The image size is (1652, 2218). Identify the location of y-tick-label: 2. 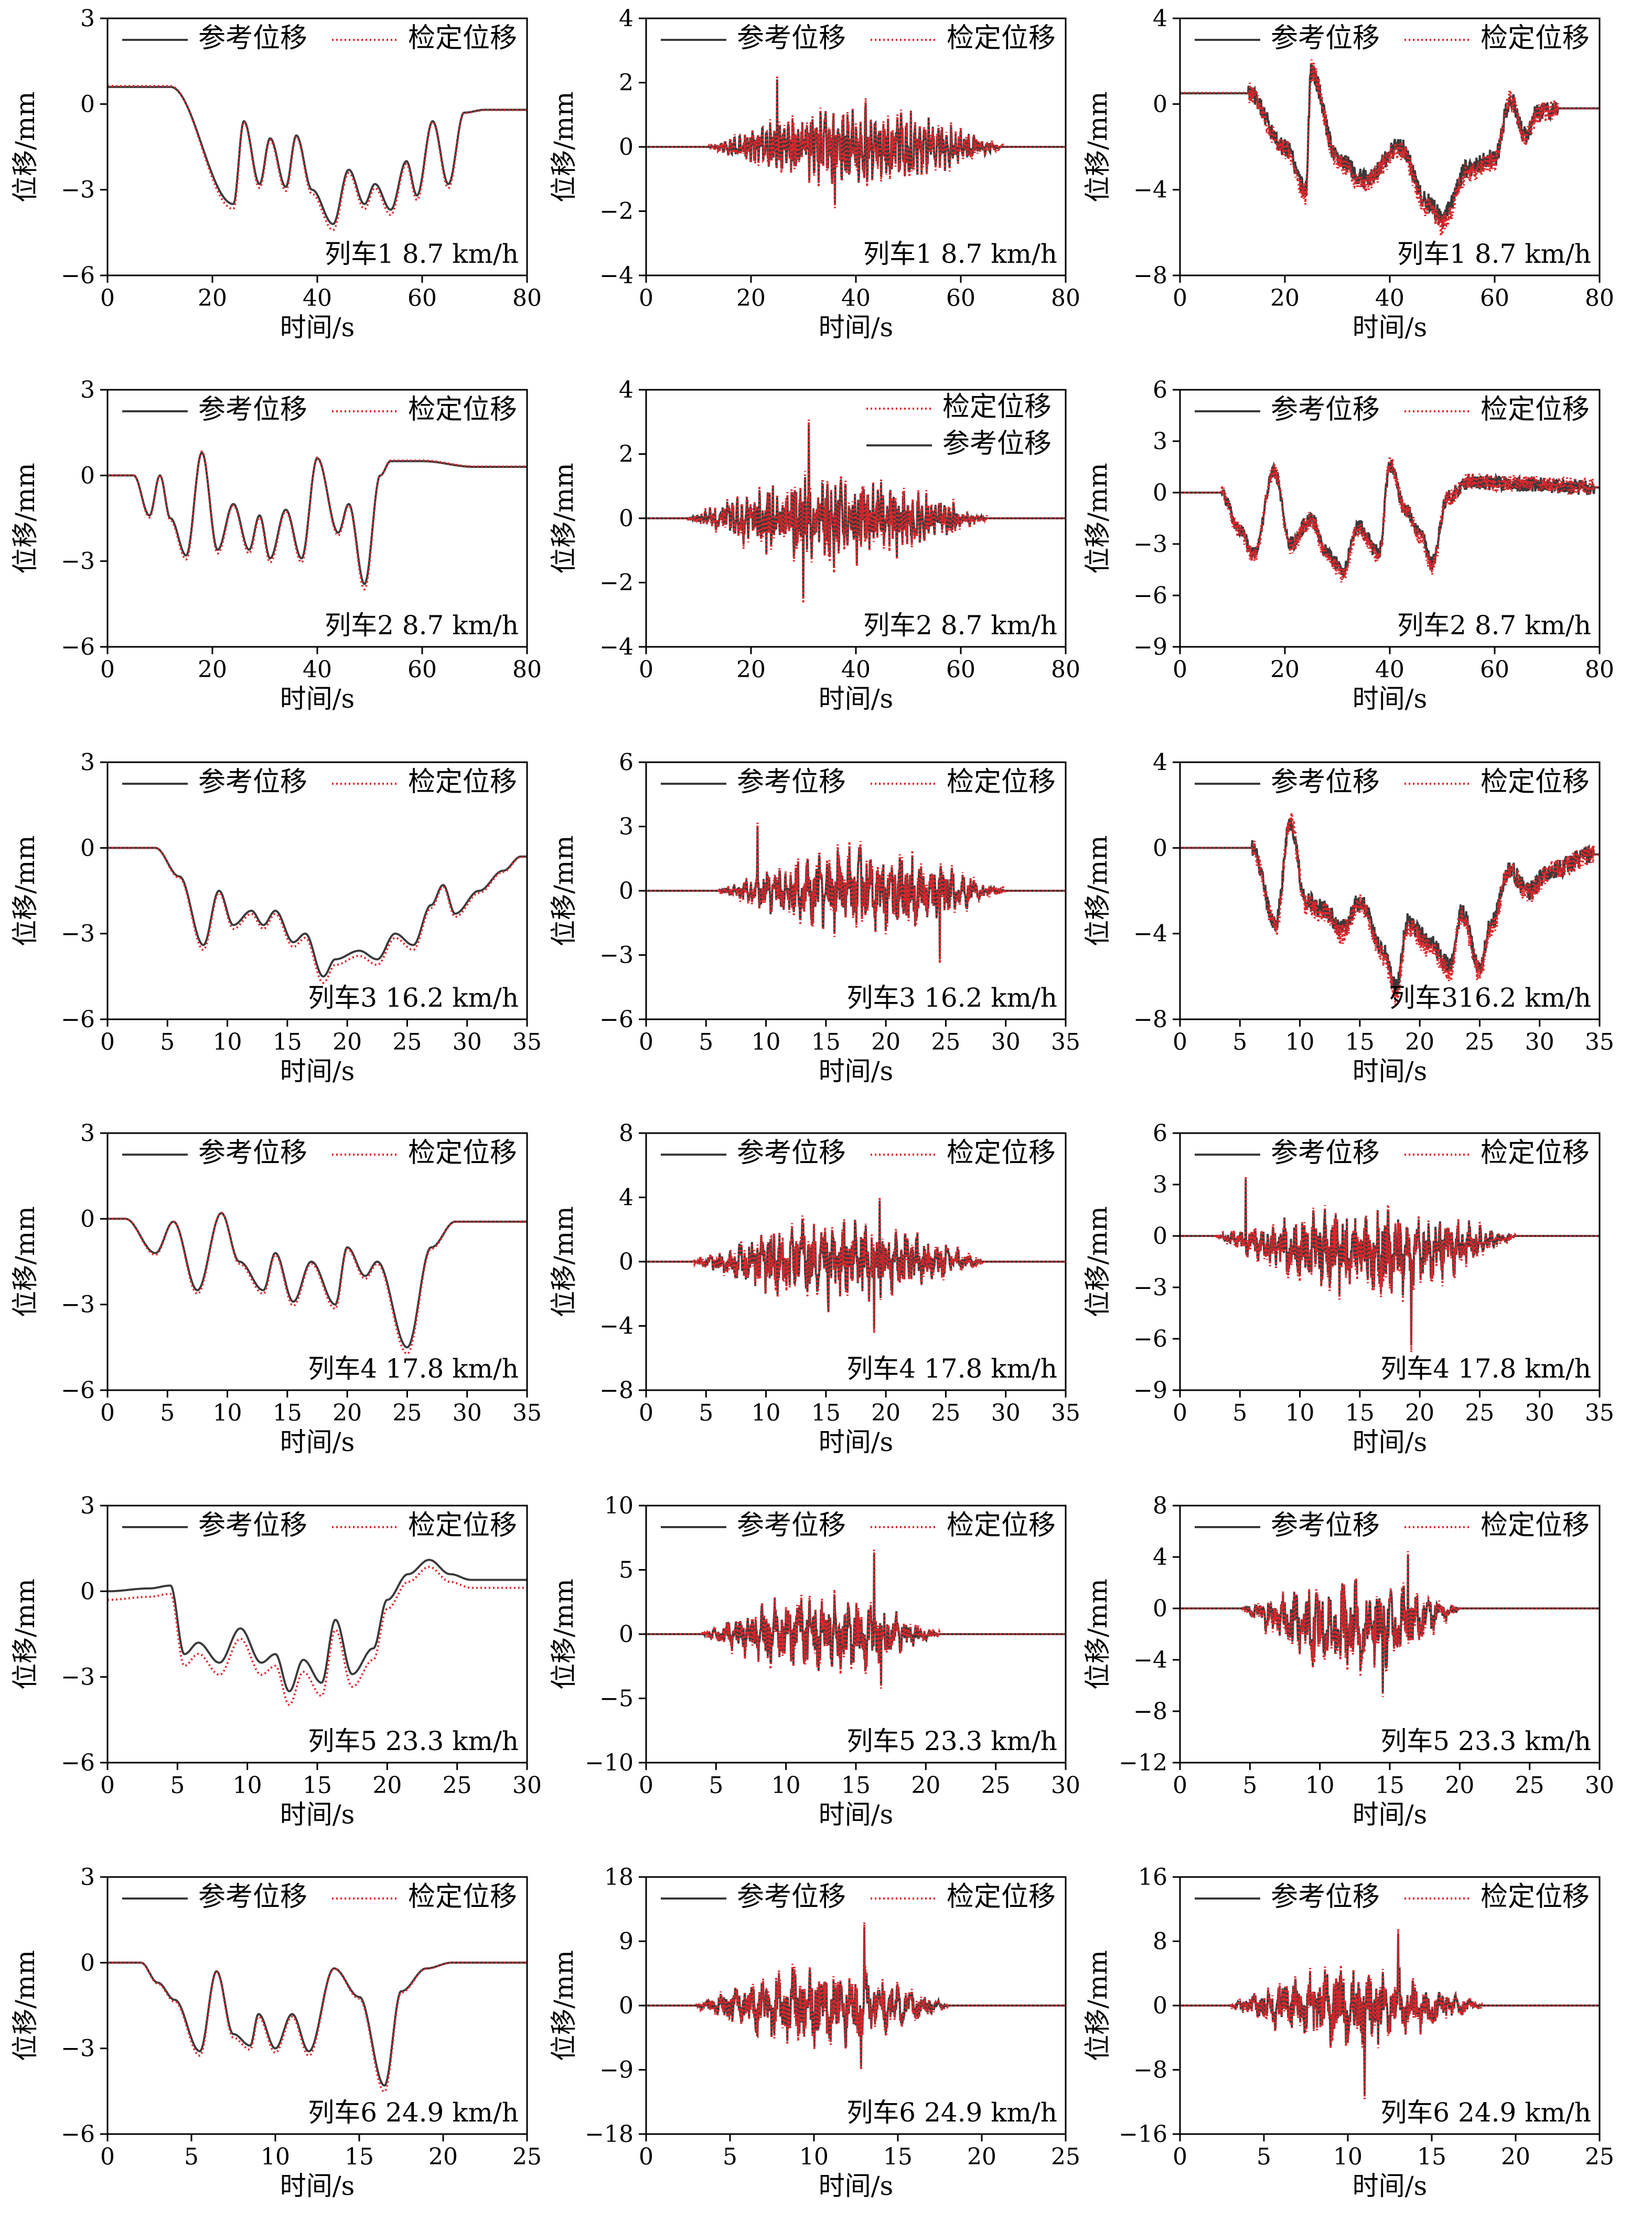
(627, 454).